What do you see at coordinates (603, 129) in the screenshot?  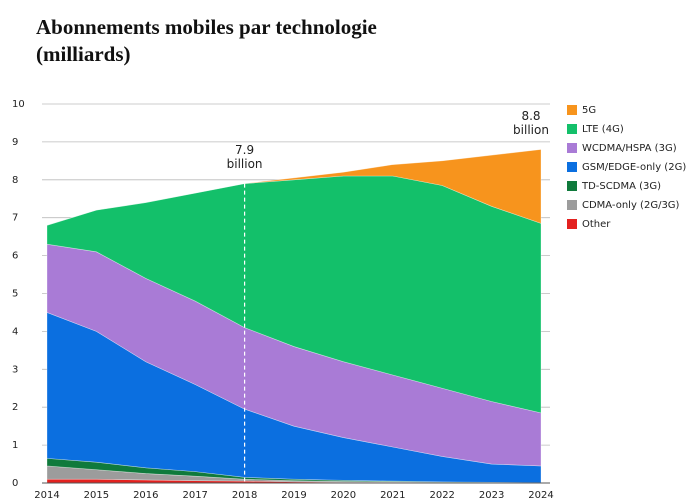 I see `legend-label: LTE (4G)` at bounding box center [603, 129].